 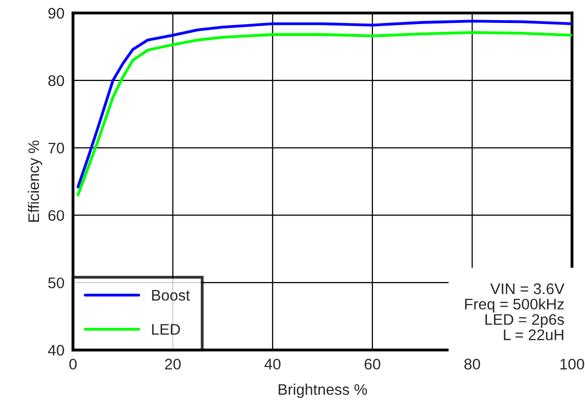 What do you see at coordinates (171, 295) in the screenshot?
I see `legend-label: Boost` at bounding box center [171, 295].